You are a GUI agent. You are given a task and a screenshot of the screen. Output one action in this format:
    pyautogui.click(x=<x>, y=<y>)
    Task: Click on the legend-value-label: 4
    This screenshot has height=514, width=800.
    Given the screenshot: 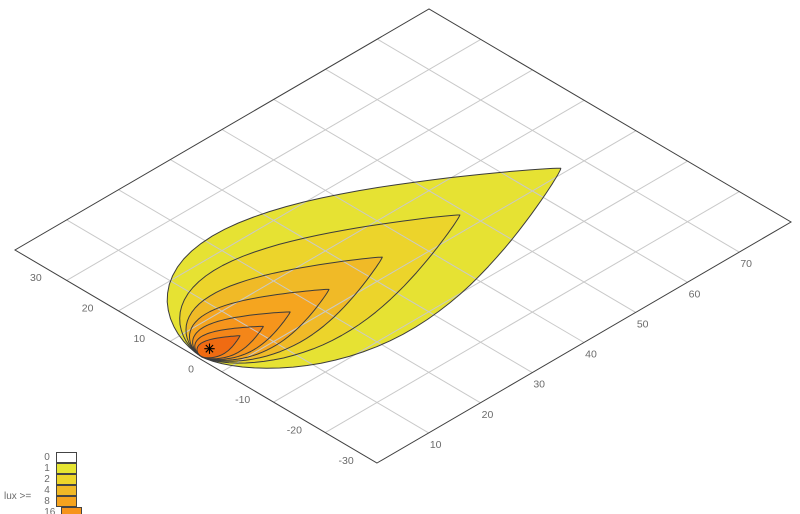 What is the action you would take?
    pyautogui.click(x=47, y=490)
    